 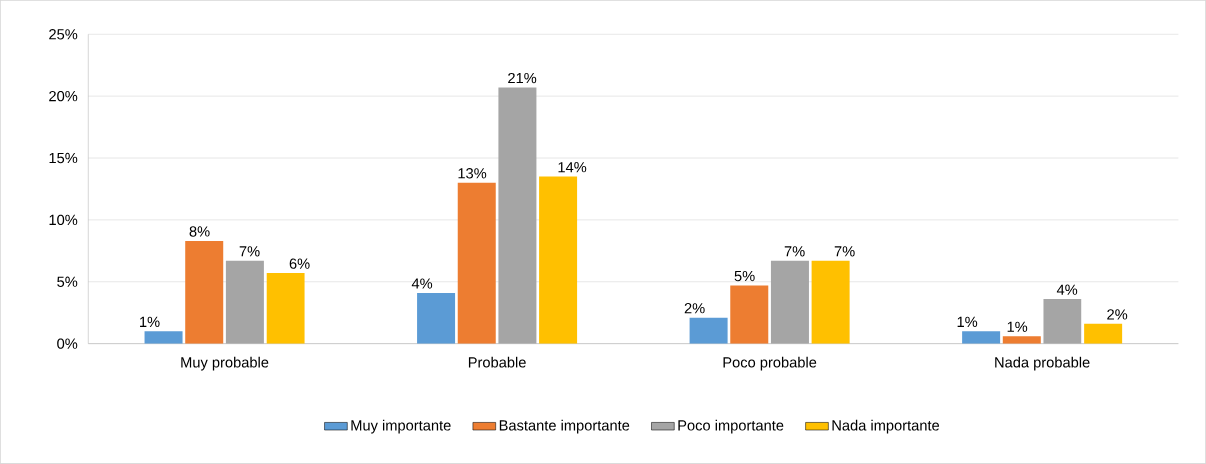 I want to click on y-tick-label: 20%, so click(x=63, y=96).